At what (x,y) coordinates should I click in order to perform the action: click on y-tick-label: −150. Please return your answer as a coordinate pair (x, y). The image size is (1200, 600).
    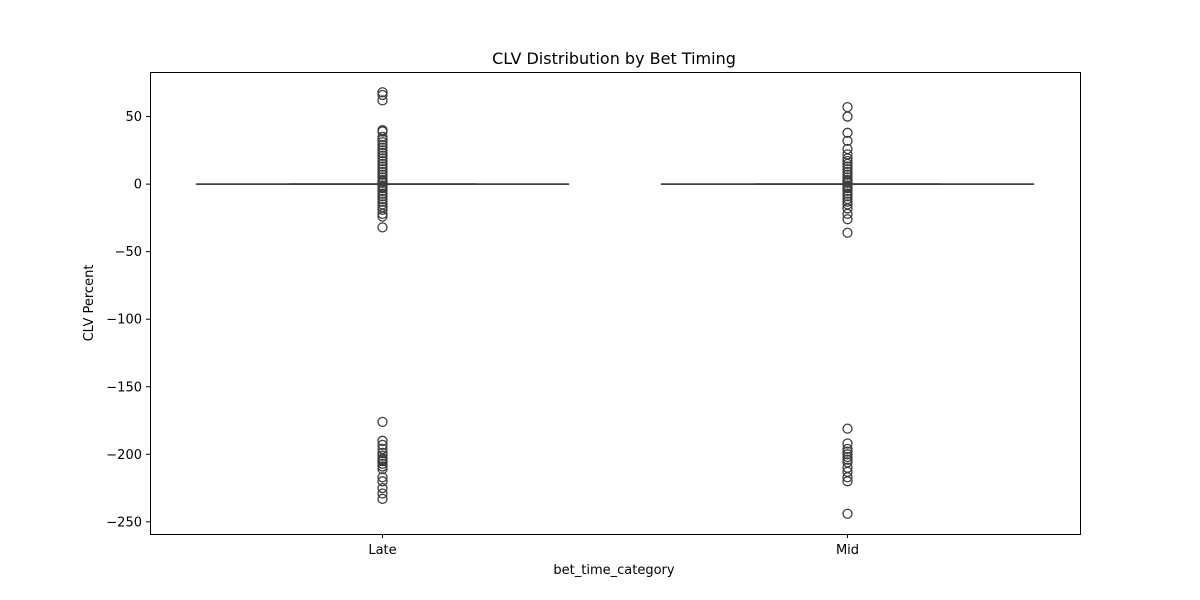
    Looking at the image, I should click on (124, 387).